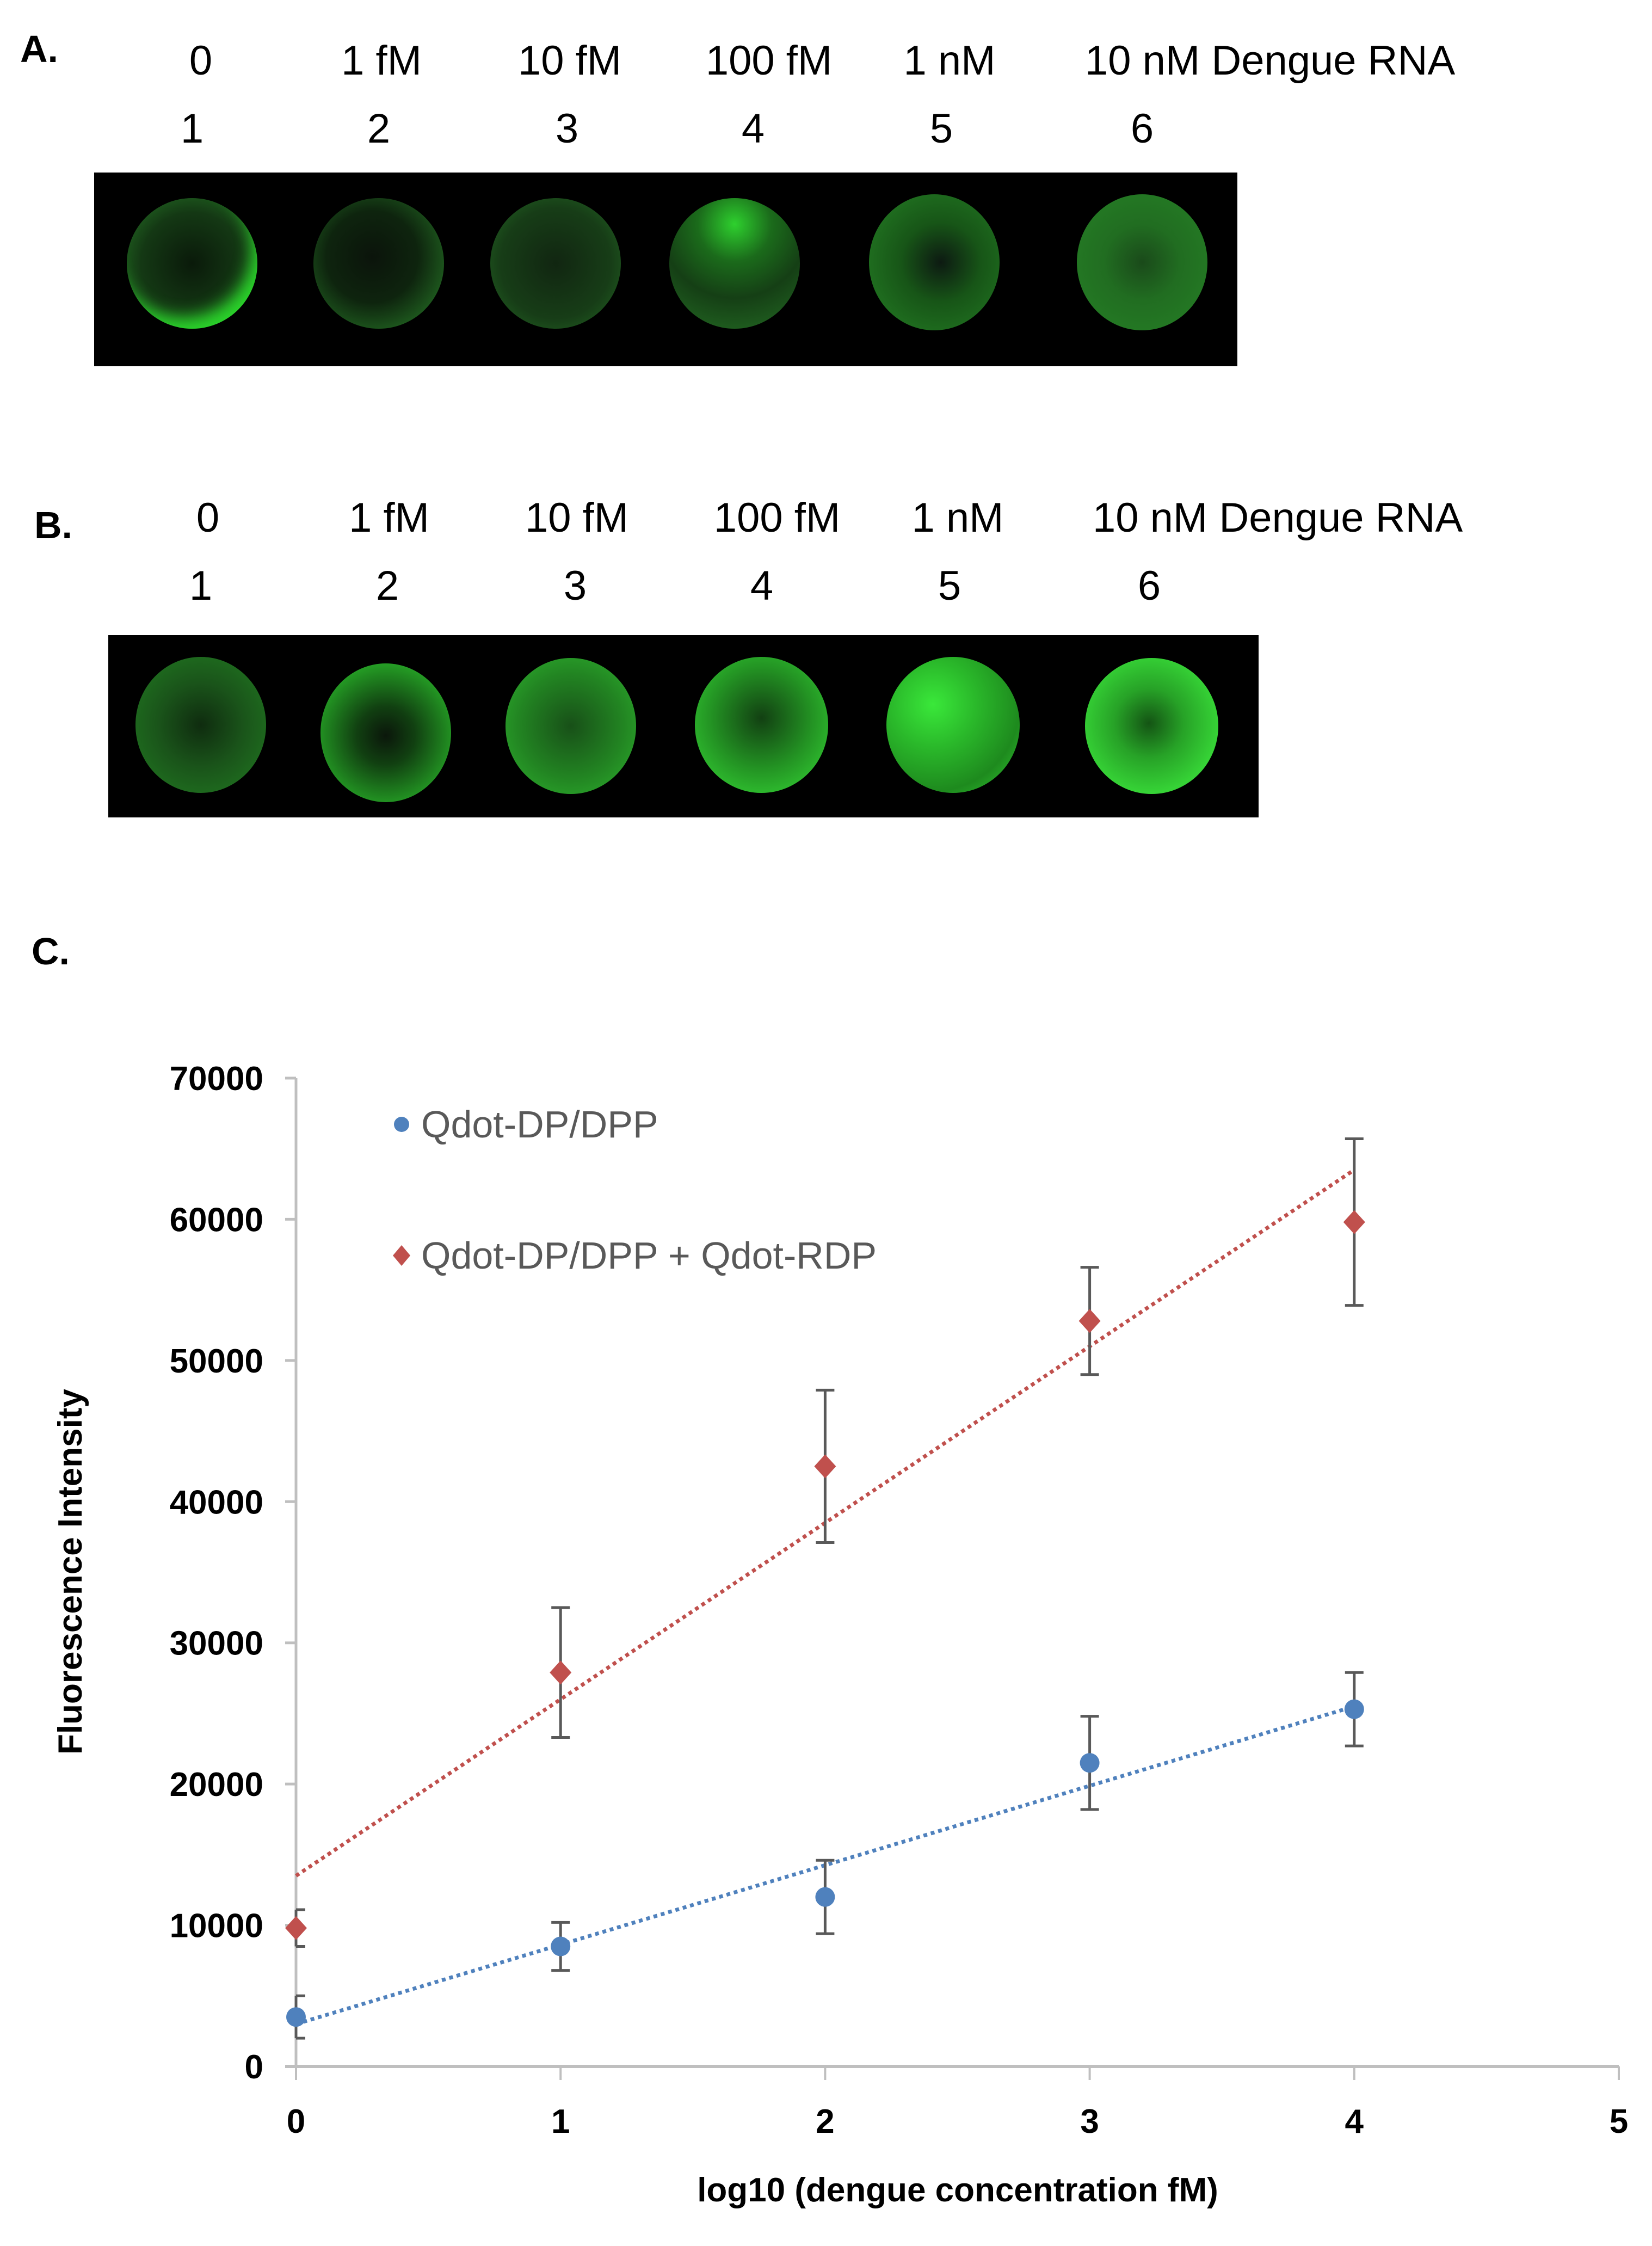 The width and height of the screenshot is (1652, 2246). What do you see at coordinates (234, 1573) in the screenshot?
I see `y-axis: 0 10000 20000 30000 40000 50000 60000 70000` at bounding box center [234, 1573].